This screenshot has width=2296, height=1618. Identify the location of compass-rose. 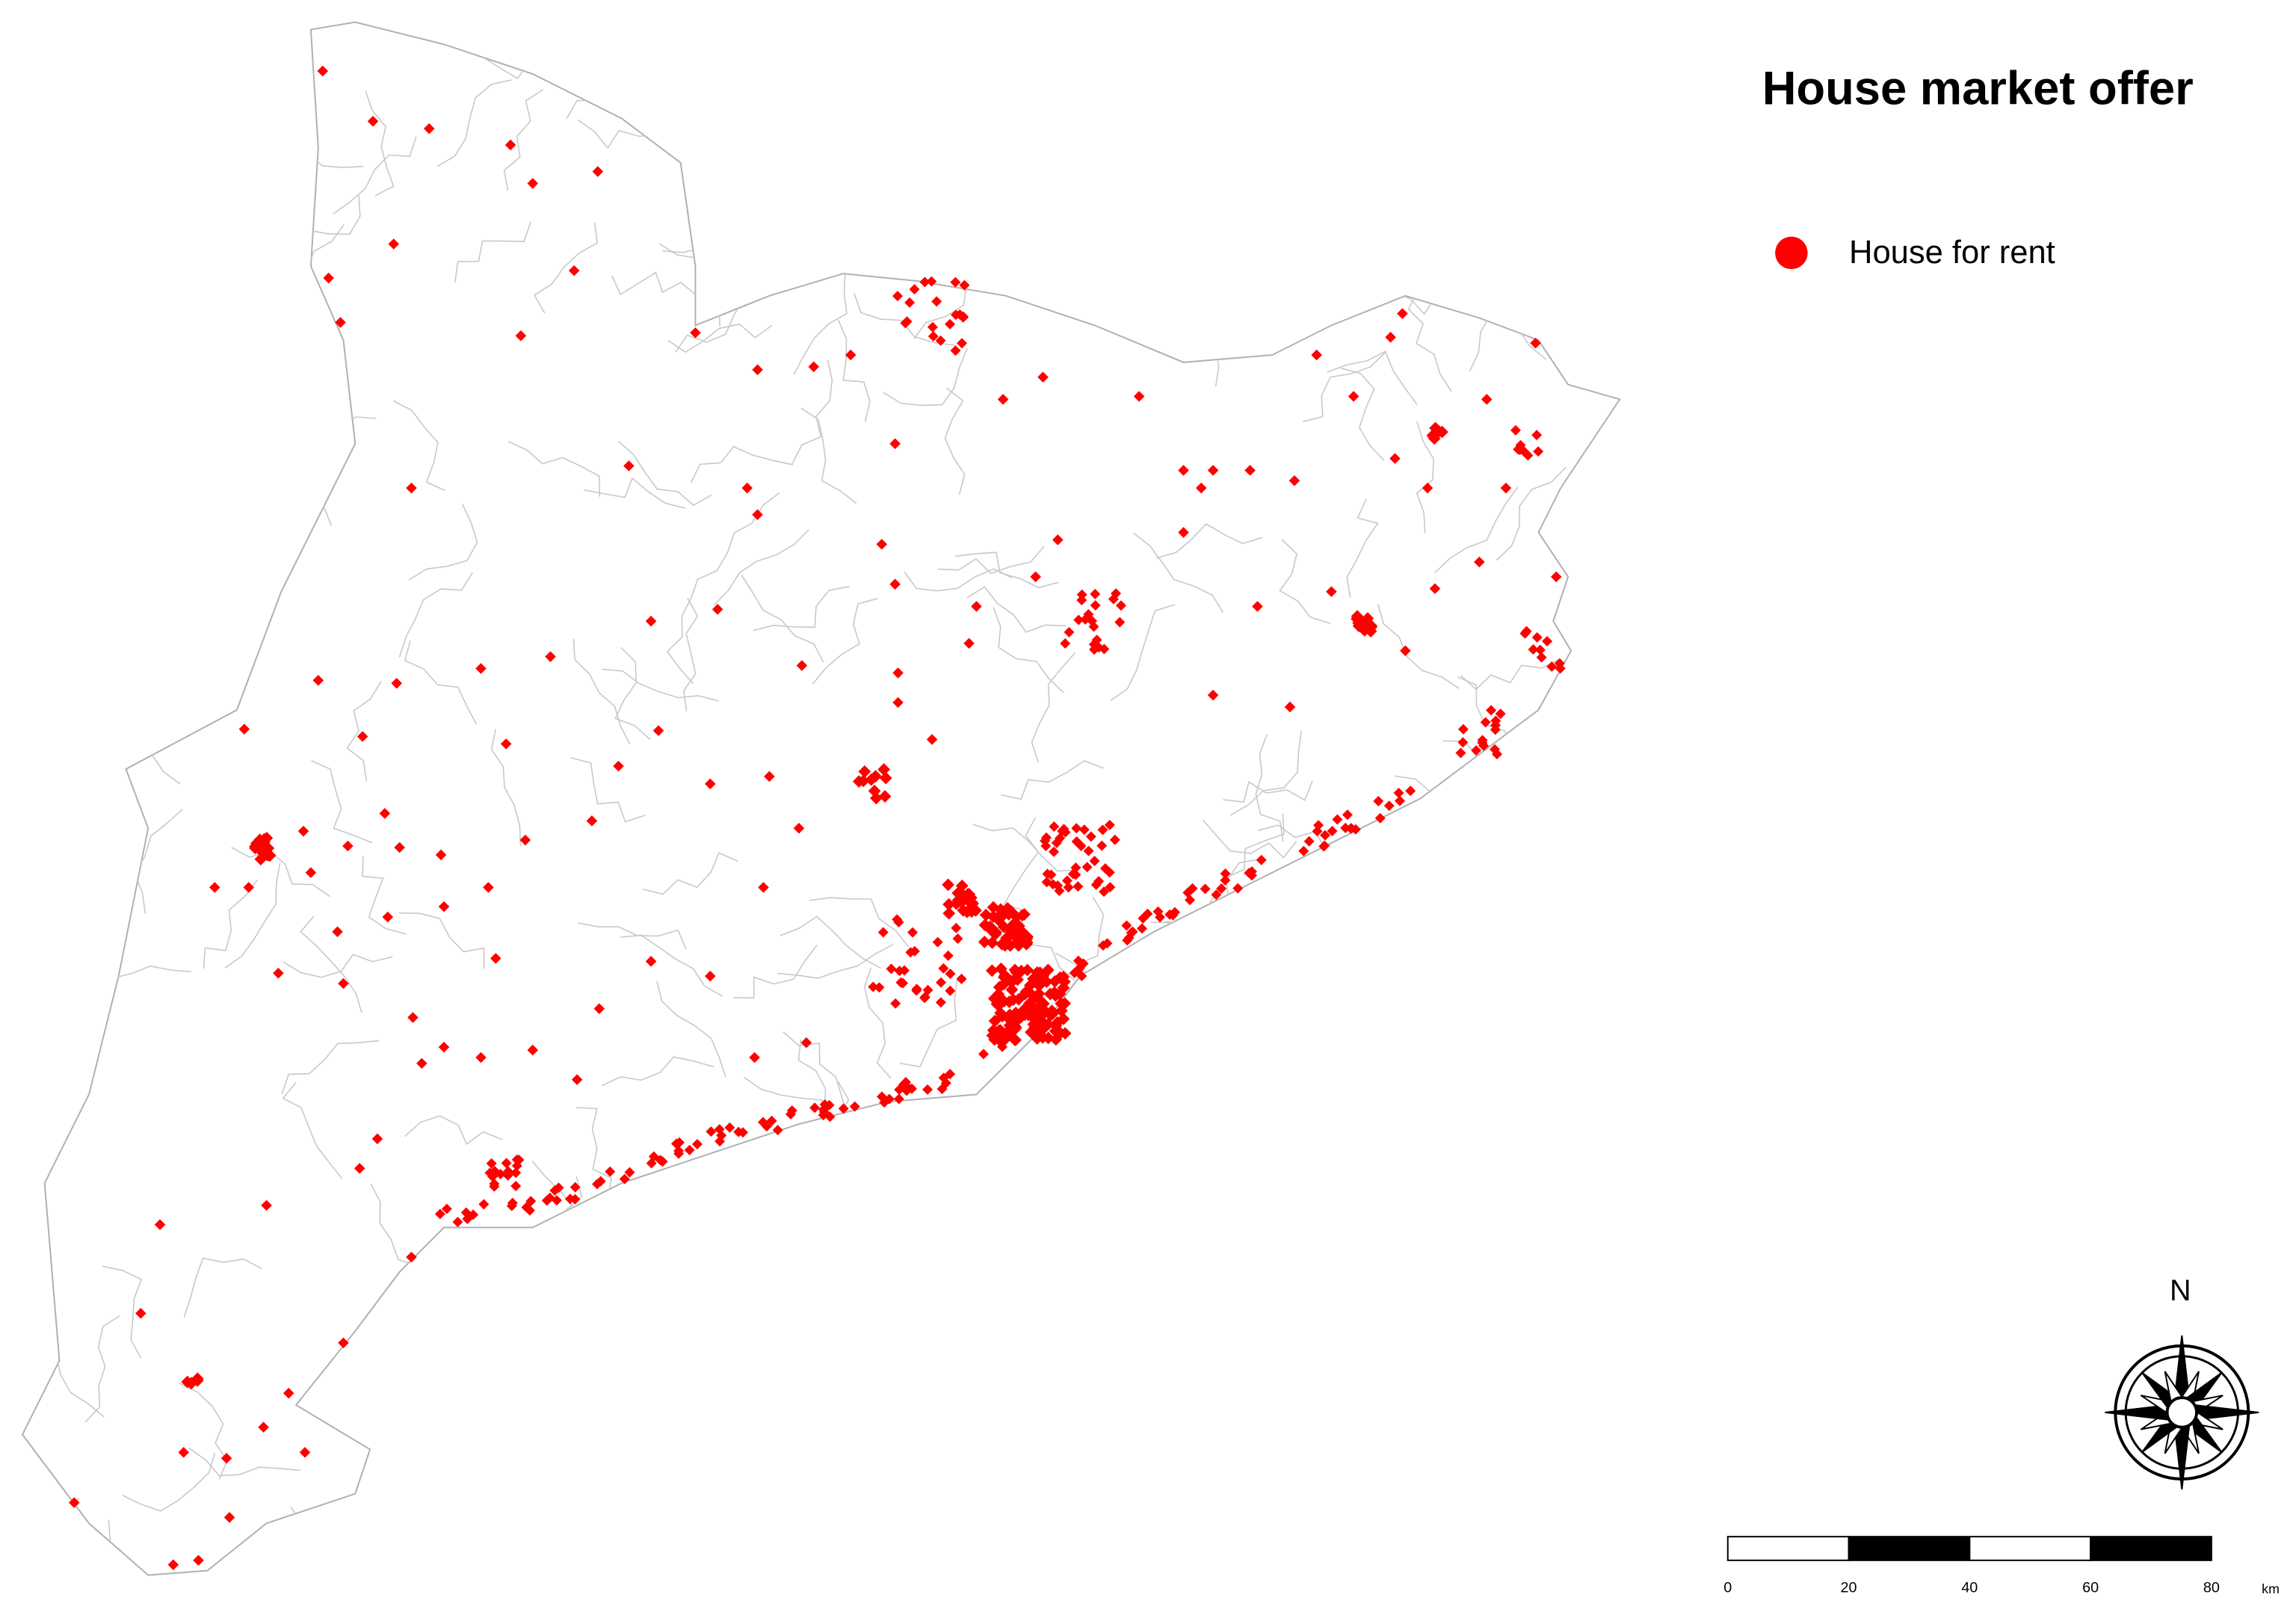
(2182, 1412).